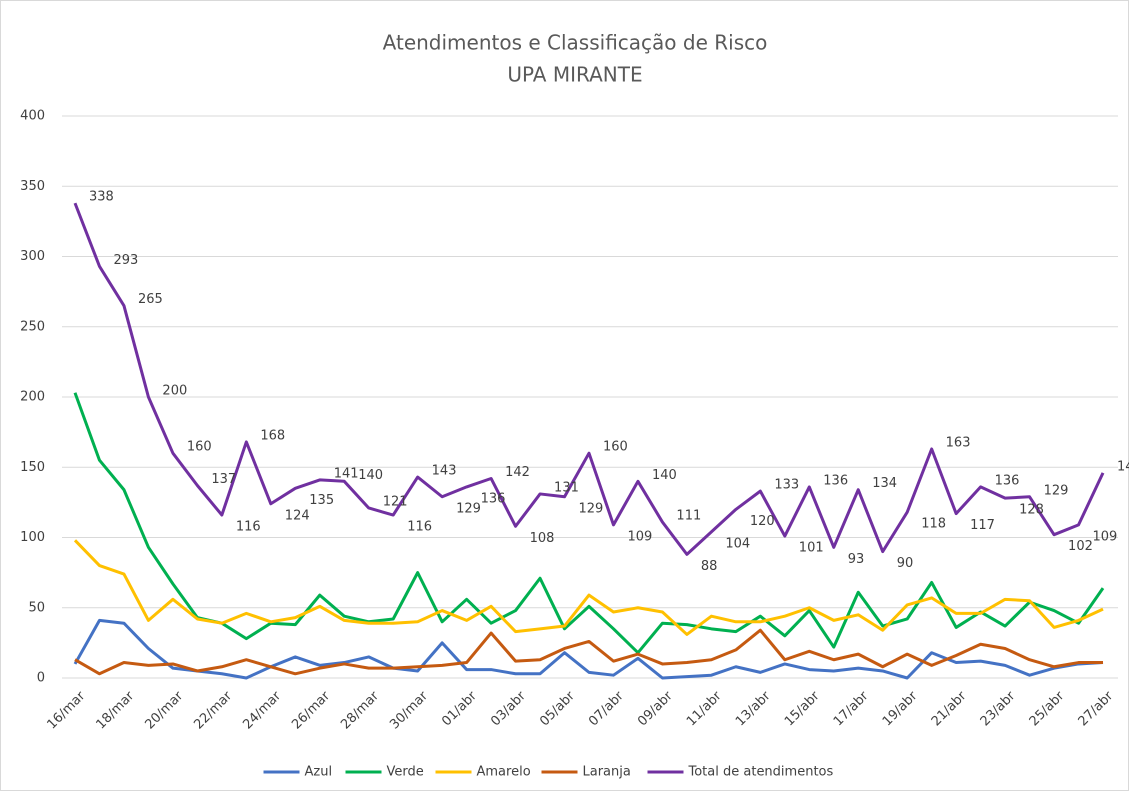  I want to click on data-label: 134, so click(884, 483).